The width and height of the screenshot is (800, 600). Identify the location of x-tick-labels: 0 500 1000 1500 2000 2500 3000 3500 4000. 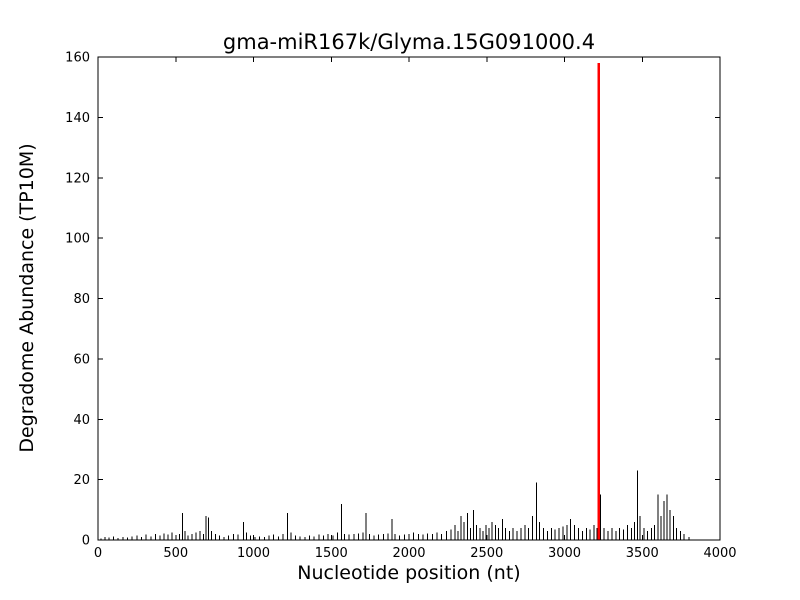
(415, 553).